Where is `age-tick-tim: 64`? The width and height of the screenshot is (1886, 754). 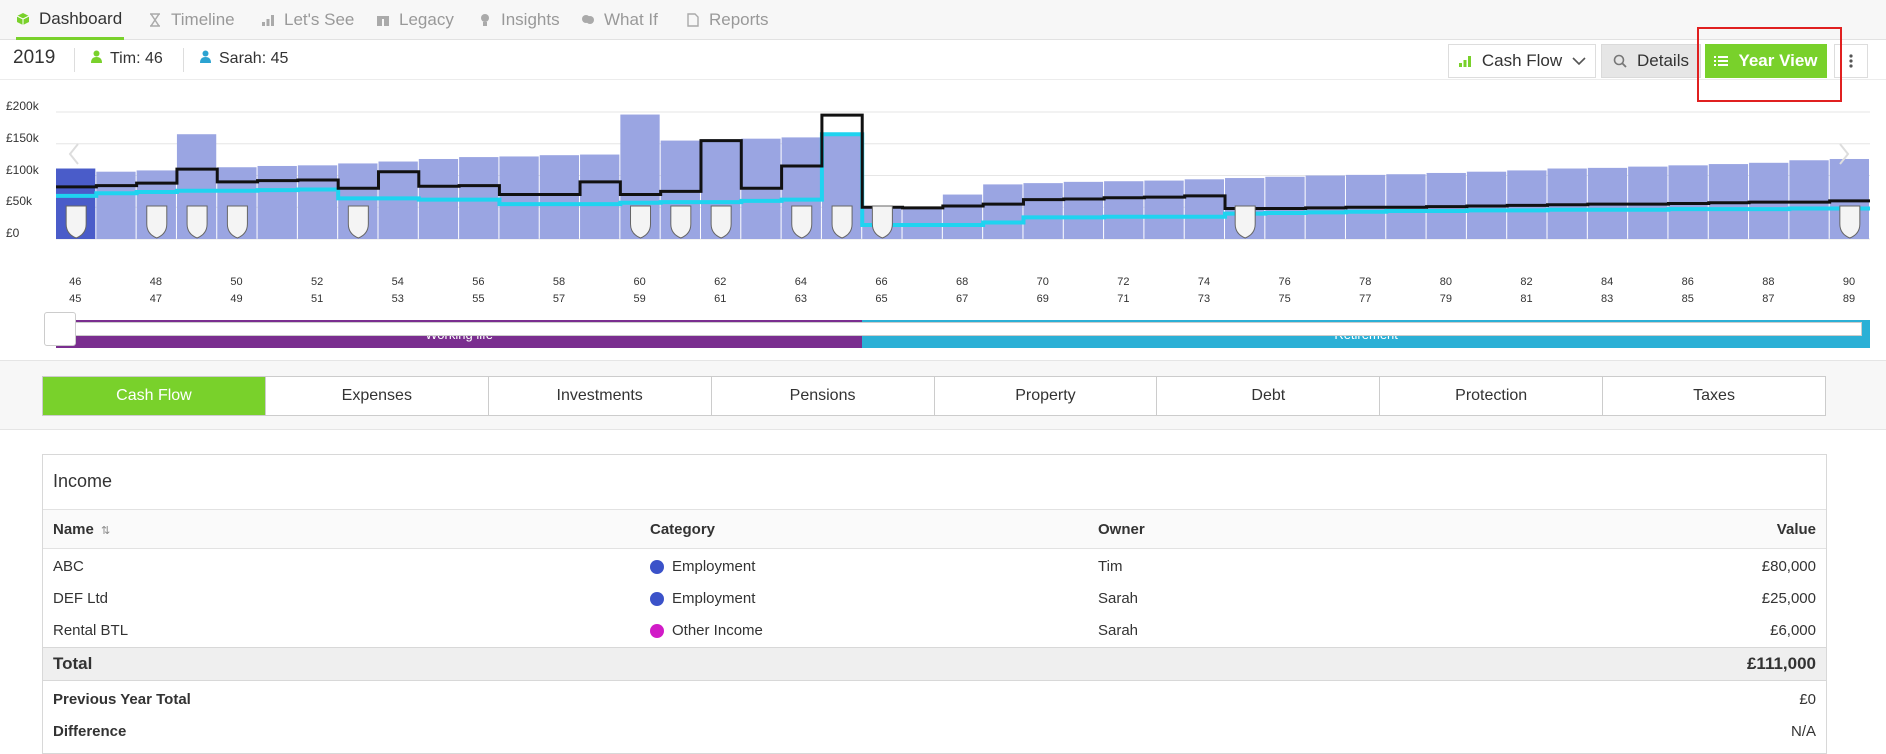 age-tick-tim: 64 is located at coordinates (800, 282).